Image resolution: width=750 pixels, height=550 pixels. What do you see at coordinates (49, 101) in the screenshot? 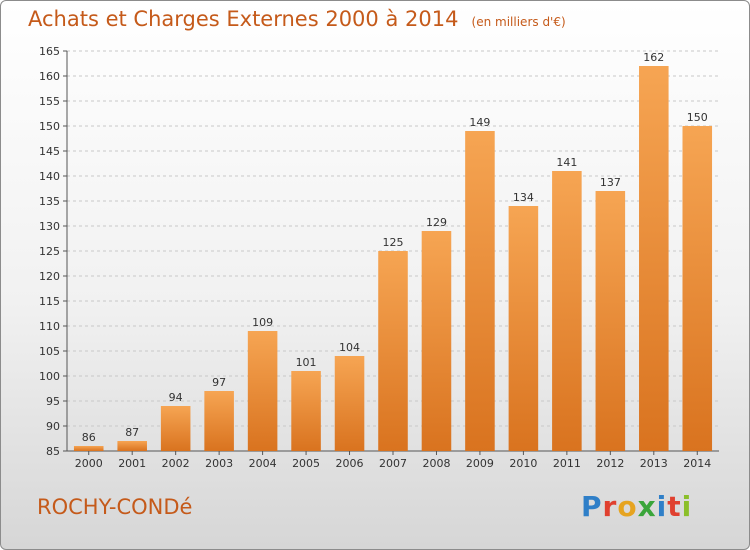
I see `y-tick-label: 155` at bounding box center [49, 101].